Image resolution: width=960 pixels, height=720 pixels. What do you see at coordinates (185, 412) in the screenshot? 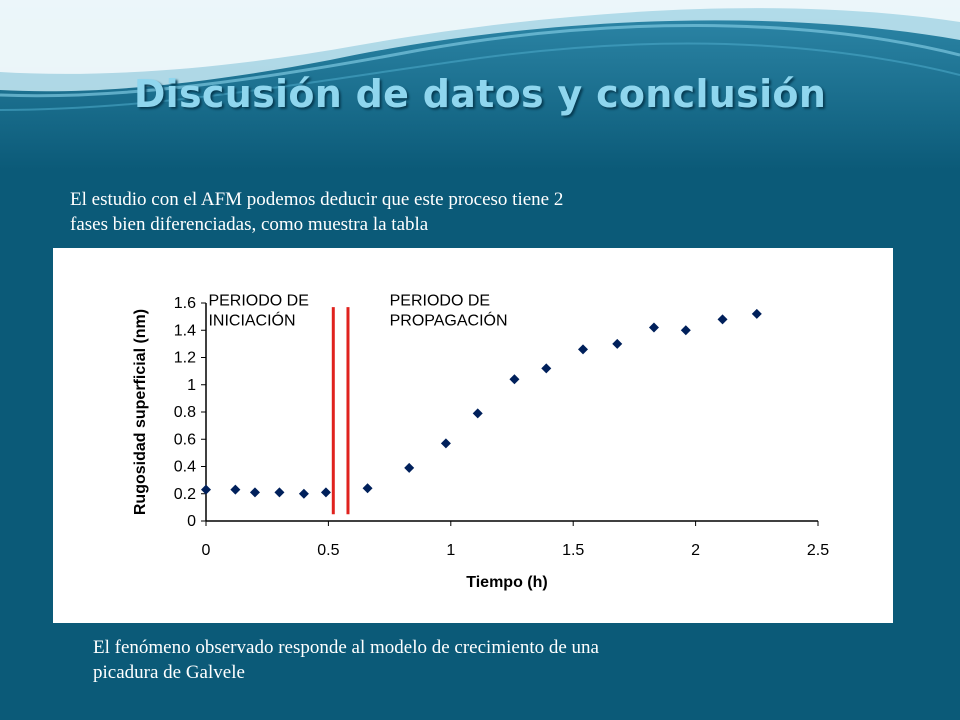
I see `y-tick-label: 0.8` at bounding box center [185, 412].